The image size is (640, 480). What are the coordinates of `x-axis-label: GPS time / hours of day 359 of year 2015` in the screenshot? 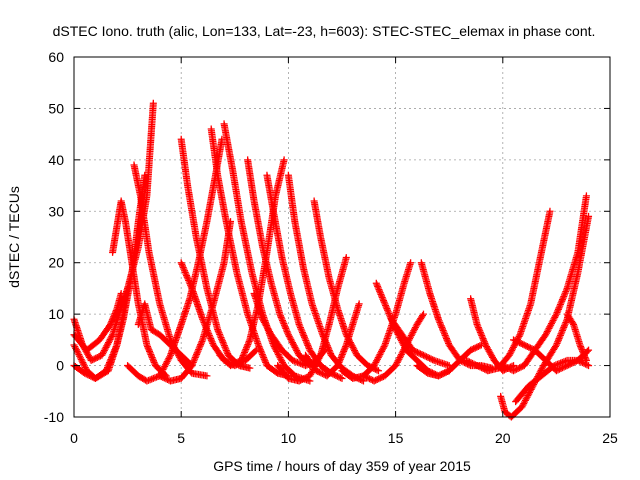 It's located at (342, 466).